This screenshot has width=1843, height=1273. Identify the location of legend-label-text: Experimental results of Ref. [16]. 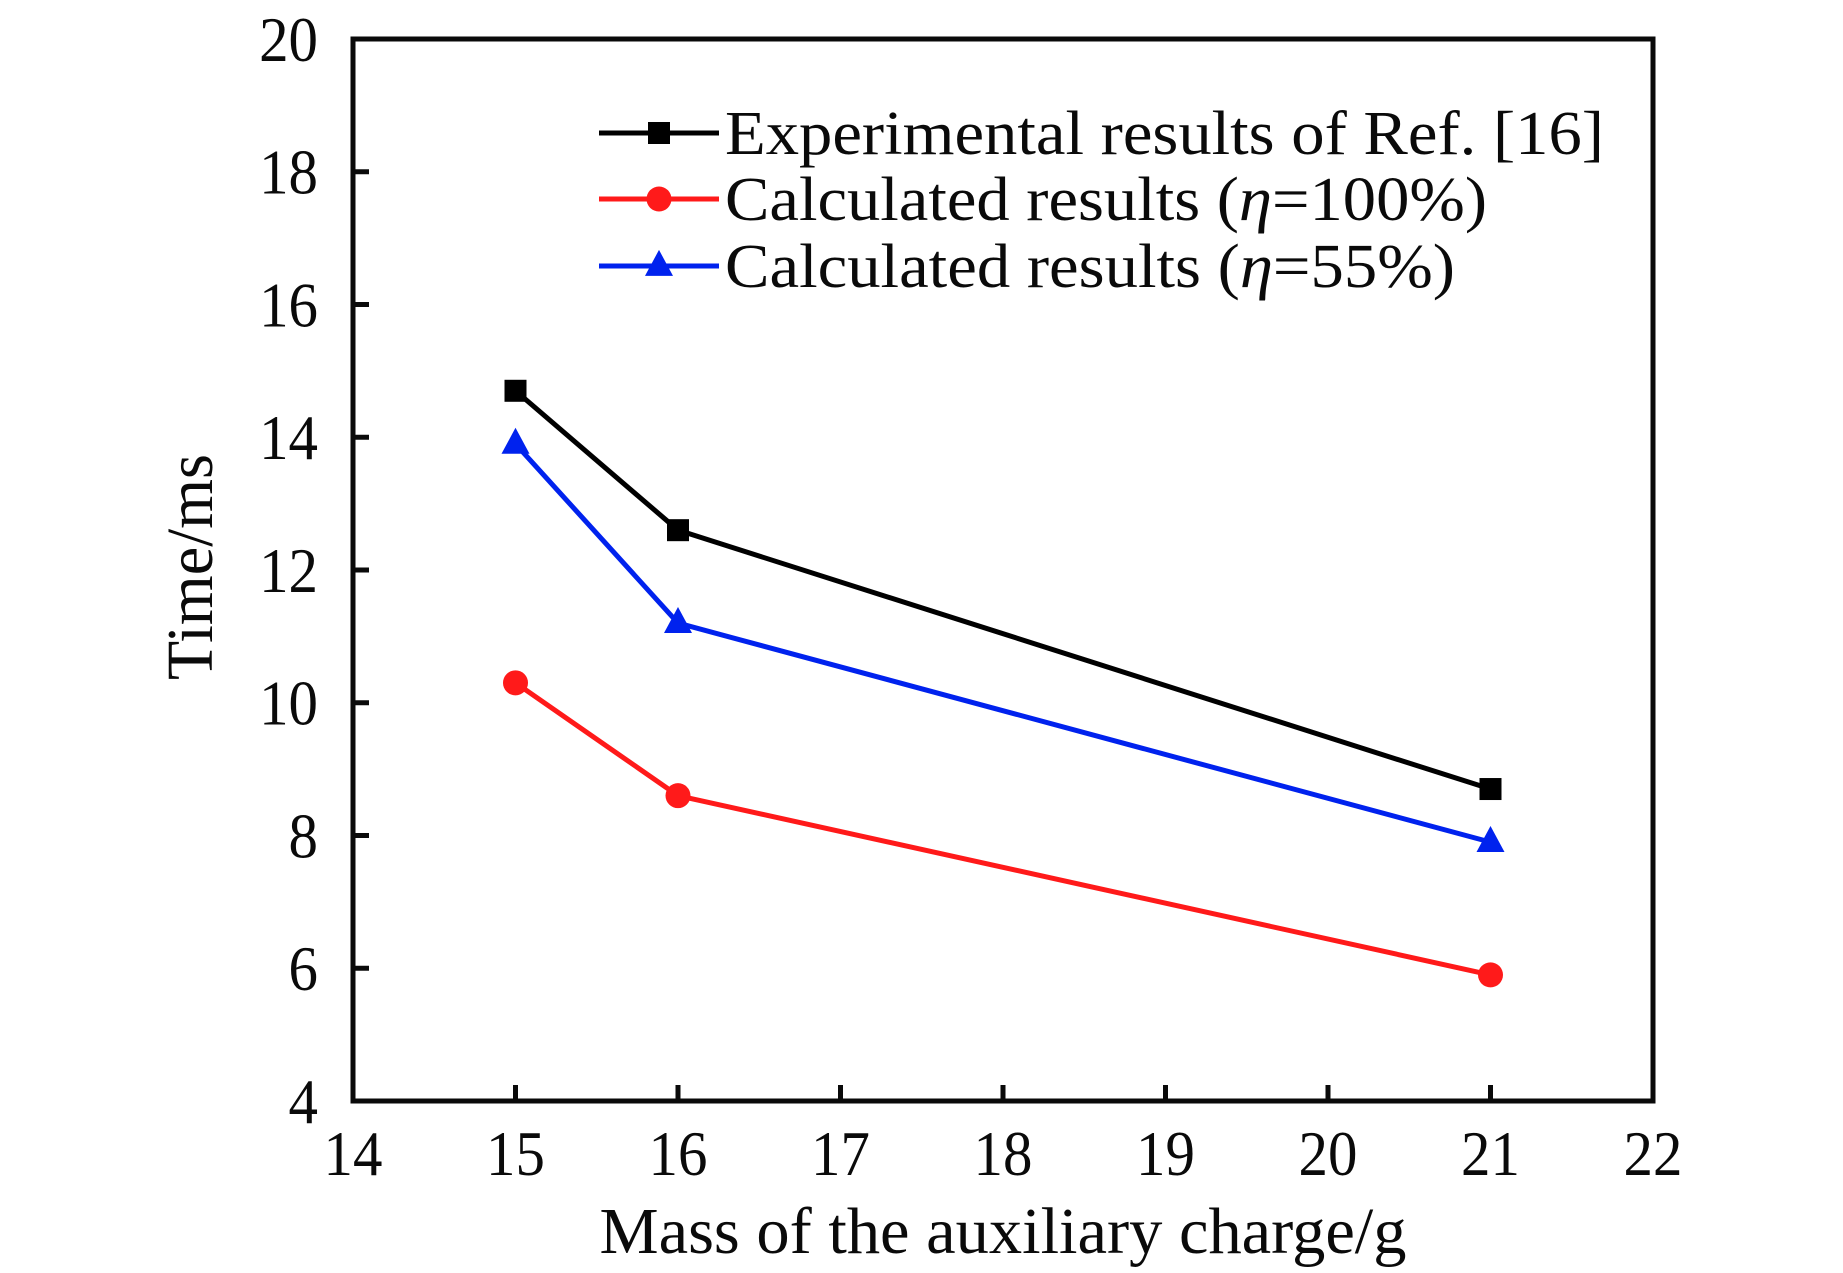
(1164, 134).